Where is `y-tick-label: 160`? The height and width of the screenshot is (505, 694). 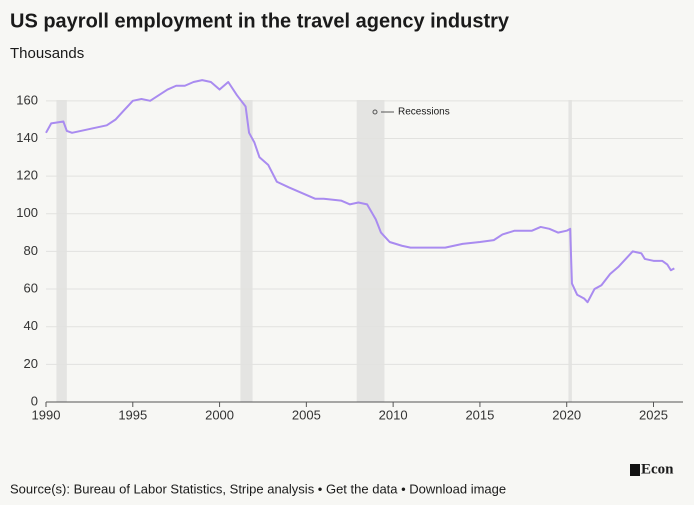 y-tick-label: 160 is located at coordinates (27, 99).